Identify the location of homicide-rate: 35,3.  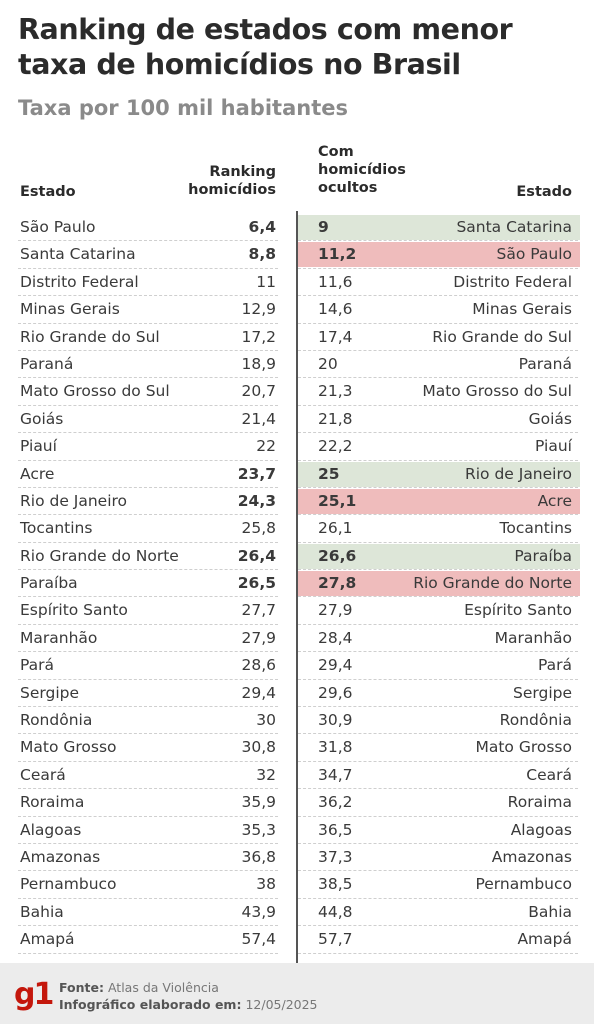
(258, 829).